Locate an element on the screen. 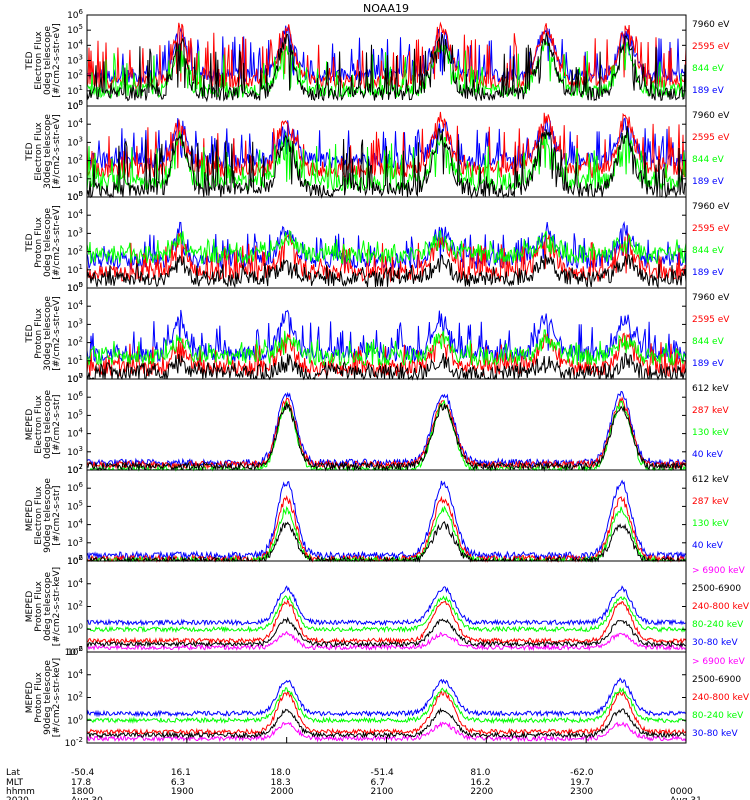 The height and width of the screenshot is (800, 750). legend-entry: 130 keV is located at coordinates (710, 433).